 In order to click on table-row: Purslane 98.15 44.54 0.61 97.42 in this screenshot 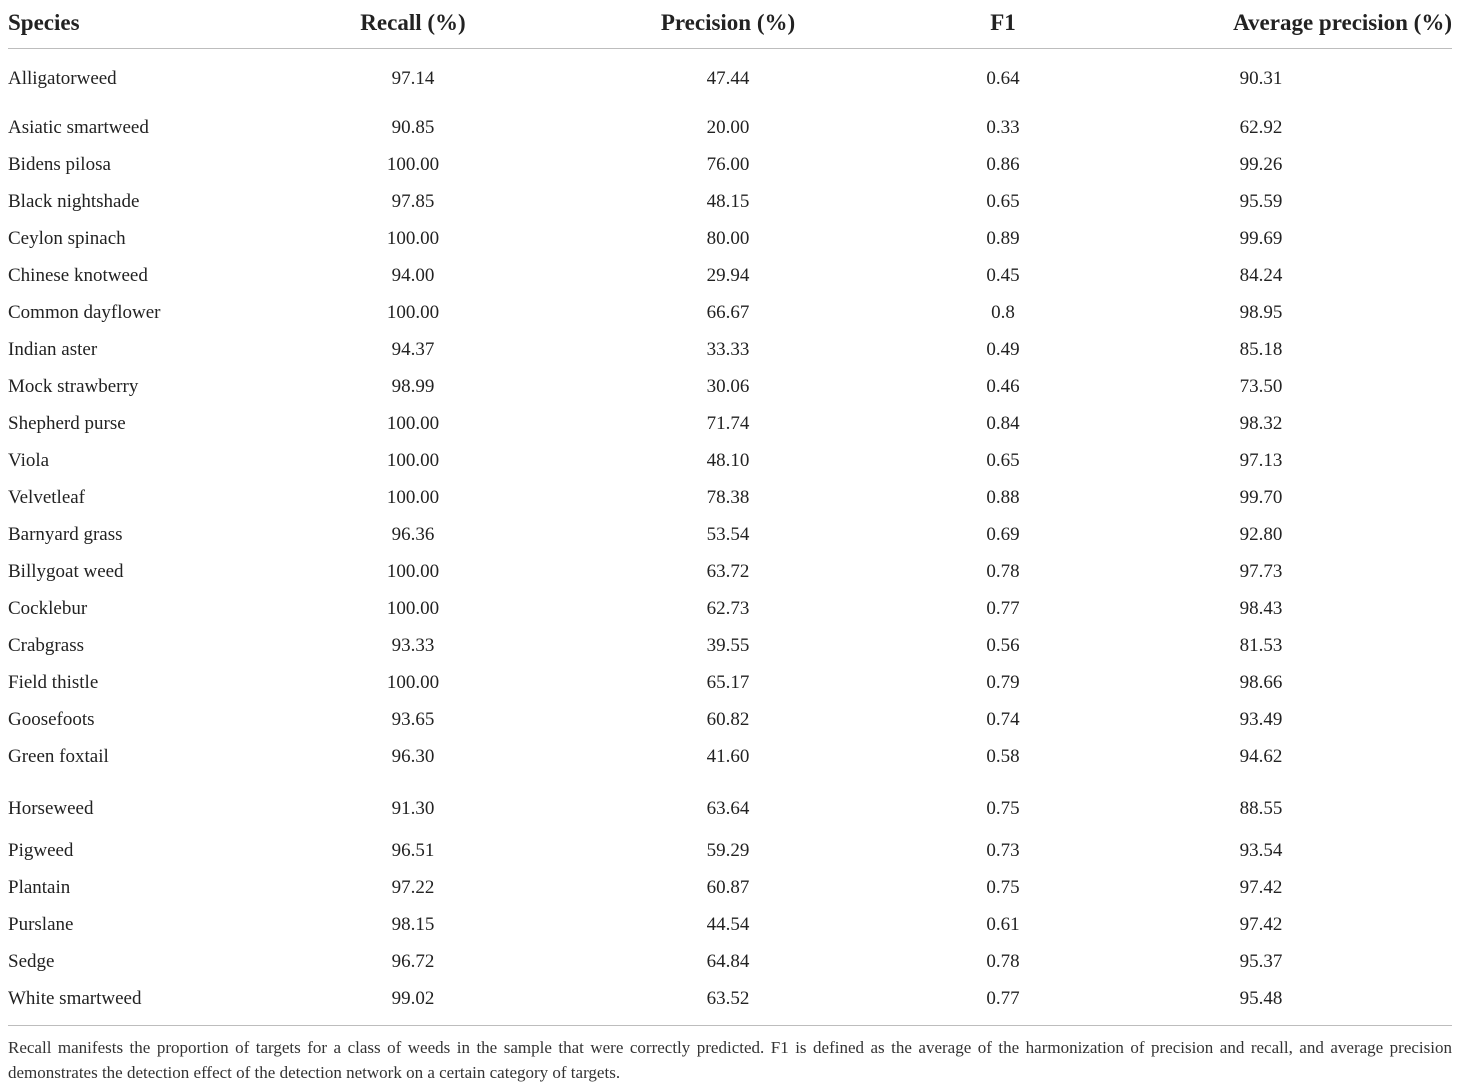, I will do `click(730, 924)`.